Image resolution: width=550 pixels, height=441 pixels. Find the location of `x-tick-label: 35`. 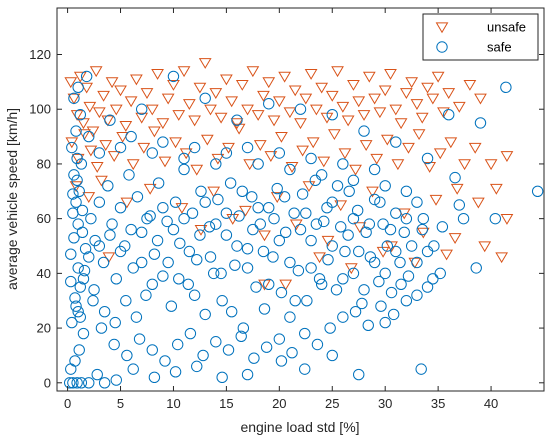

x-tick-label: 35 is located at coordinates (438, 403).